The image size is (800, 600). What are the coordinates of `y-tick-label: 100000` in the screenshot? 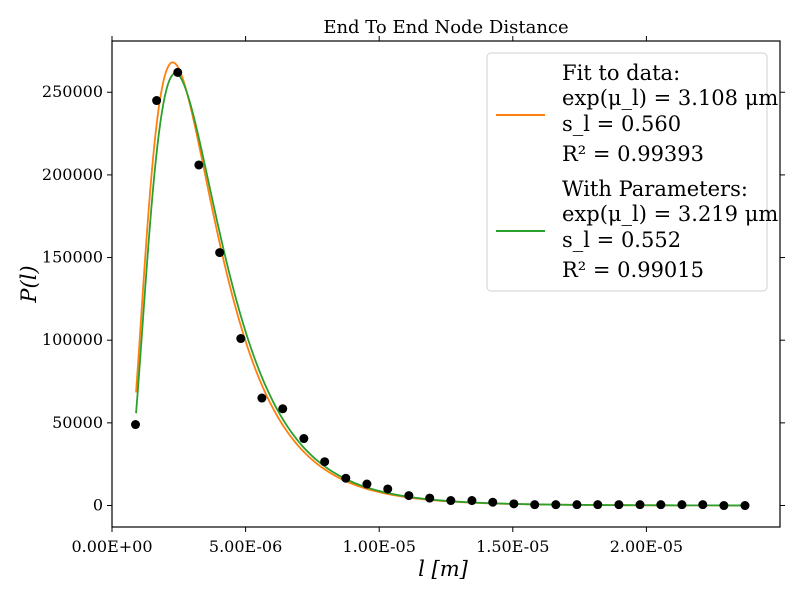 It's located at (72, 339).